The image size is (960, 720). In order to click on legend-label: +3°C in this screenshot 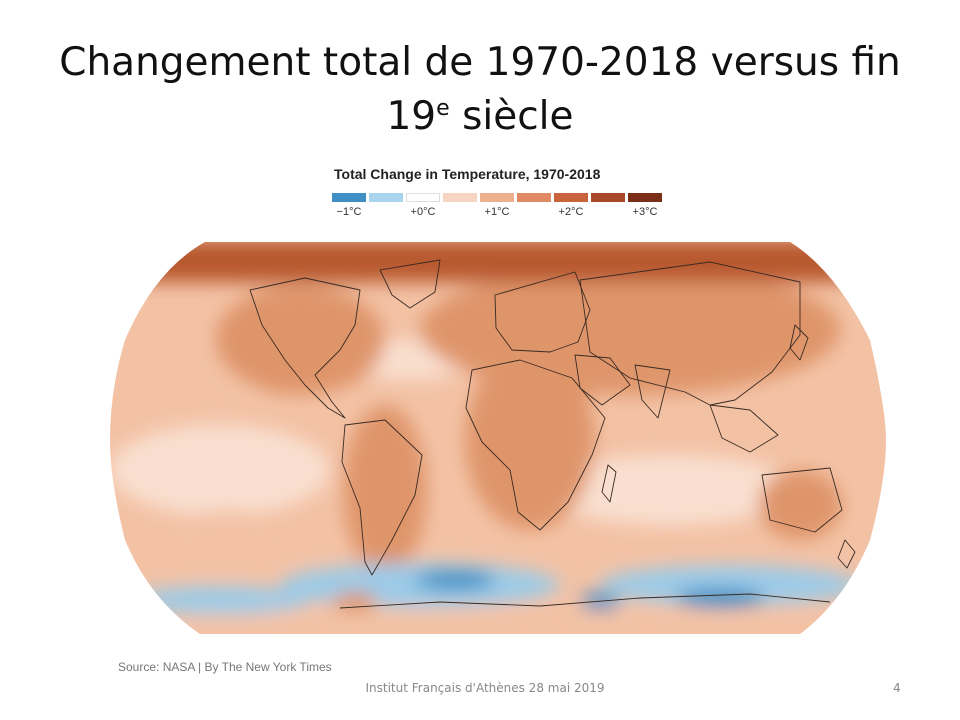, I will do `click(645, 212)`.